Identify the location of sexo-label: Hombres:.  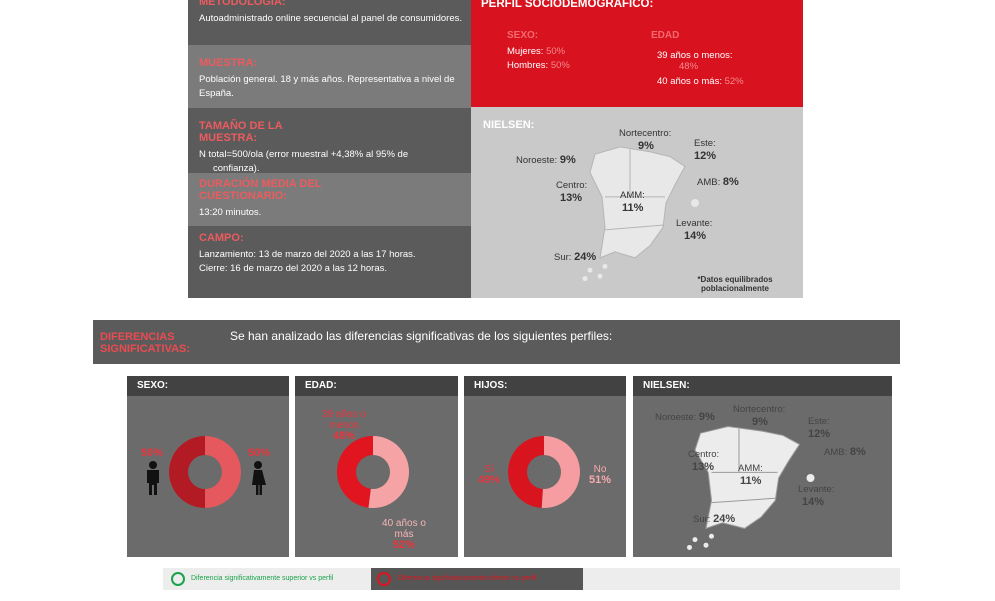
(528, 65).